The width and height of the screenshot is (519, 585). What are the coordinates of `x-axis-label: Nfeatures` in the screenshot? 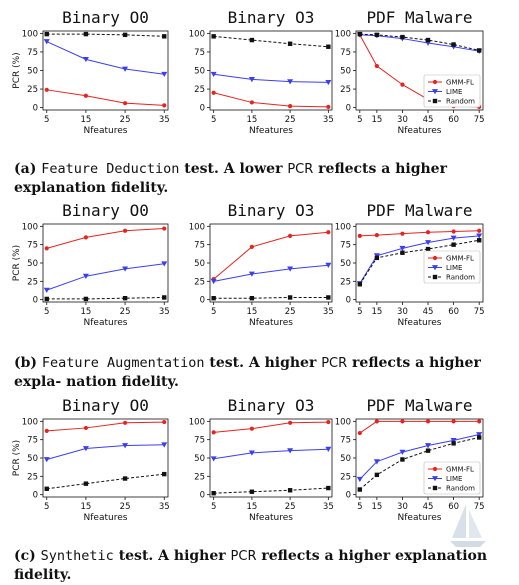 It's located at (420, 323).